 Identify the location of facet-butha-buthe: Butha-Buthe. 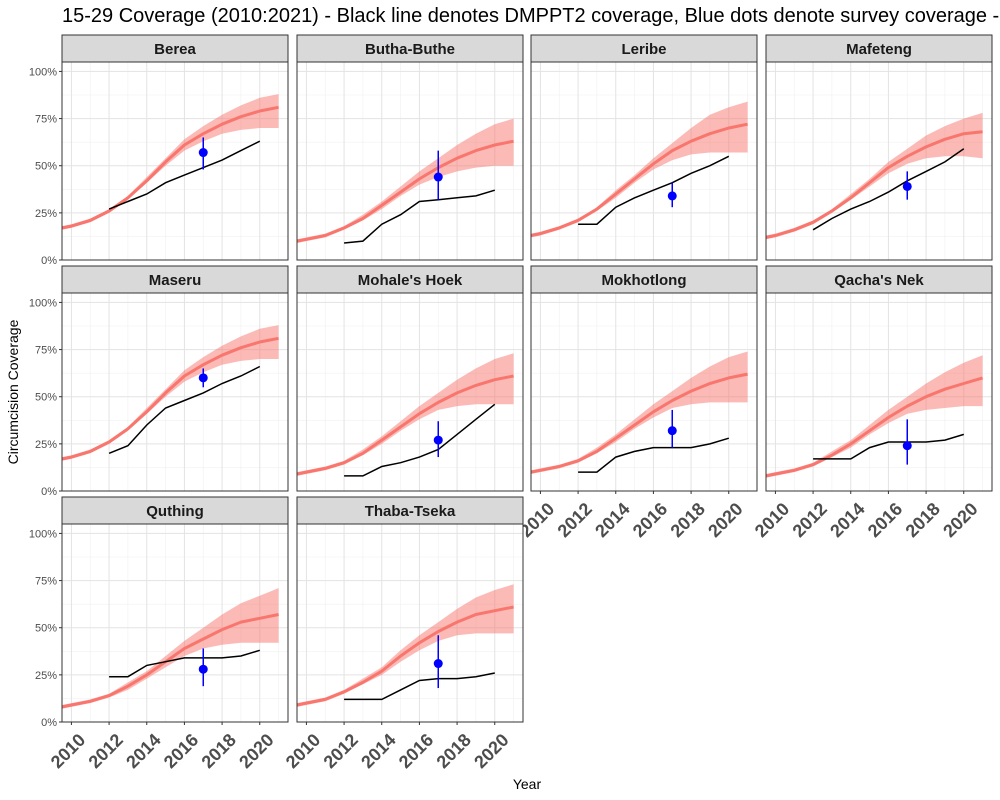
(410, 147).